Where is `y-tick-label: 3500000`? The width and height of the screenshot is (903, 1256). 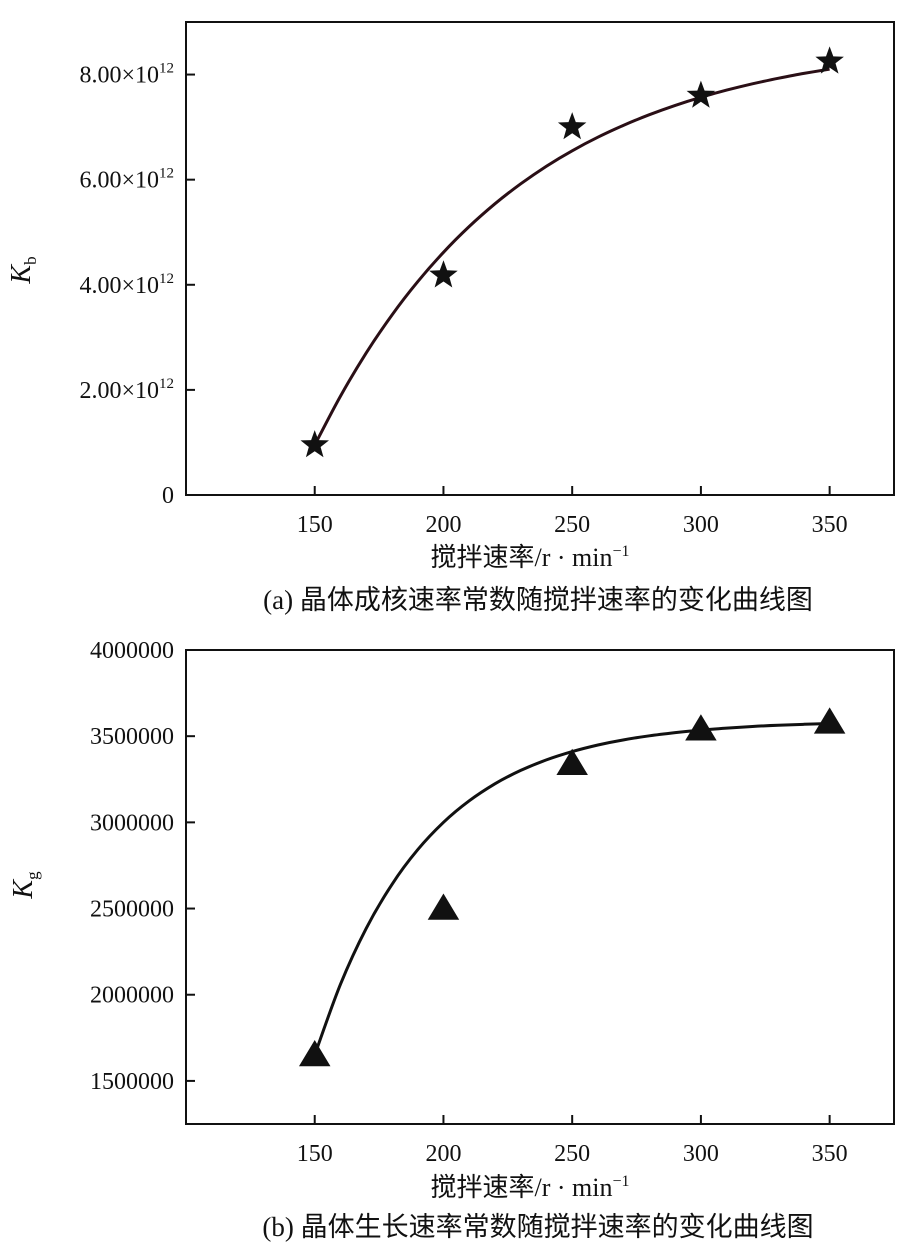
y-tick-label: 3500000 is located at coordinates (132, 737).